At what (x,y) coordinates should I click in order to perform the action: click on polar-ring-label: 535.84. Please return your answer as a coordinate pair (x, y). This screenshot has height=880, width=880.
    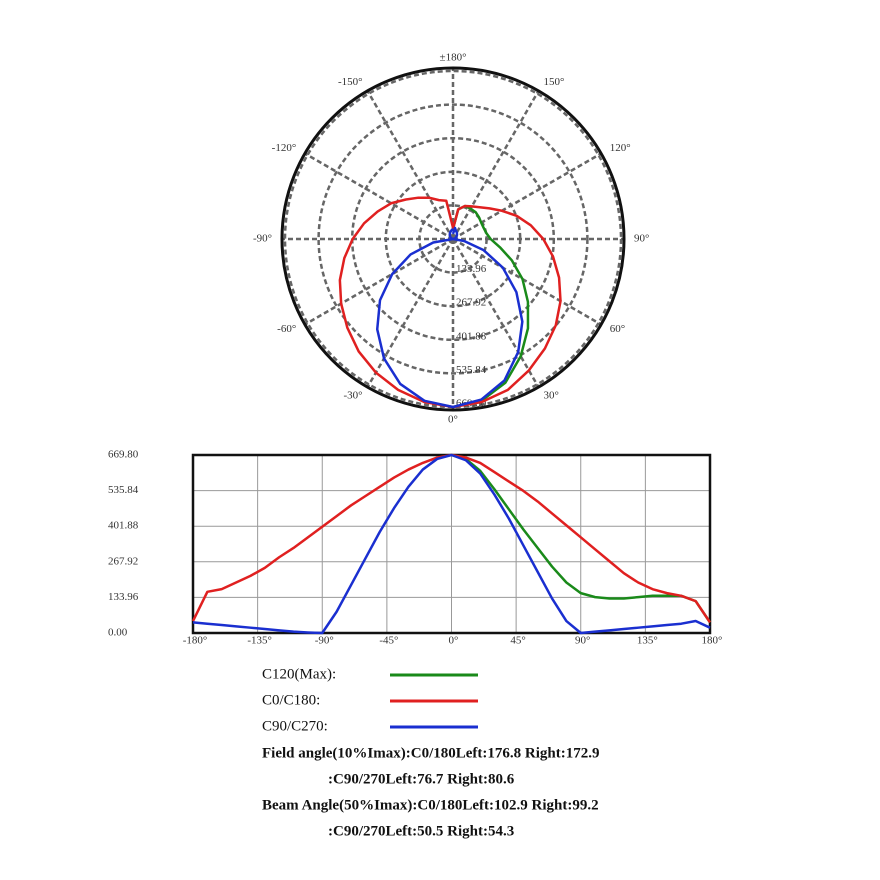
    Looking at the image, I should click on (471, 370).